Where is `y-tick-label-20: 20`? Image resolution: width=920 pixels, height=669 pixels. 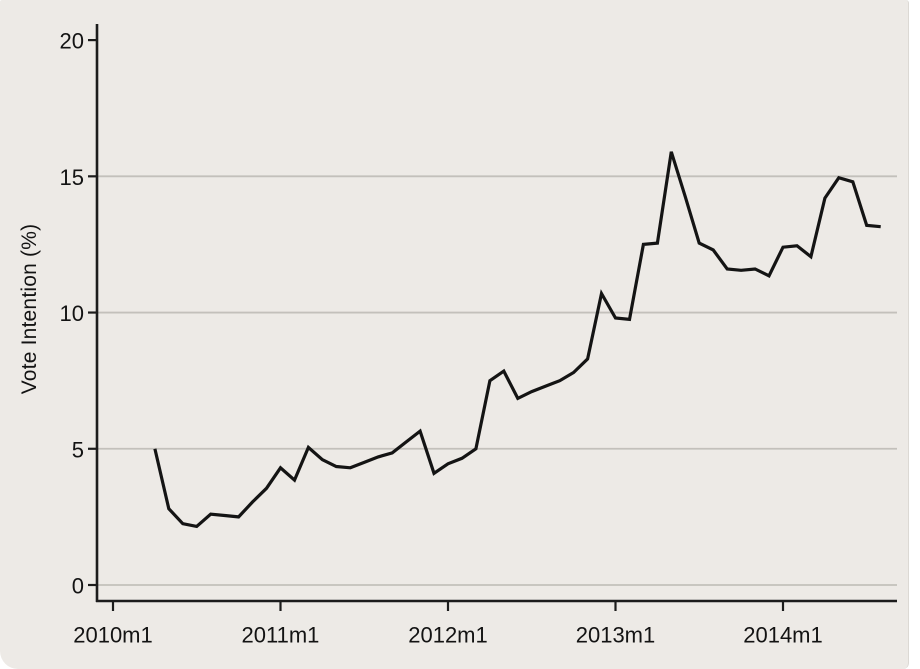
y-tick-label-20: 20 is located at coordinates (72, 41).